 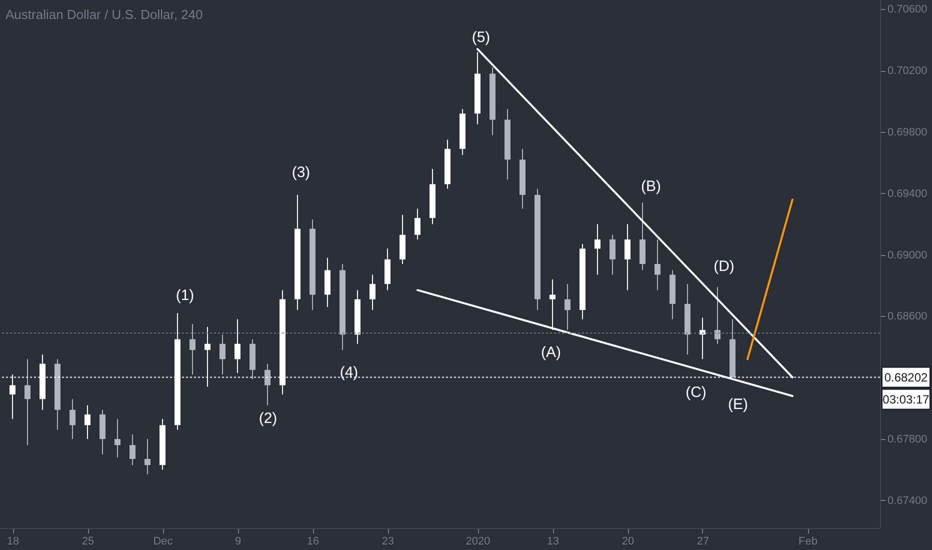 I want to click on x-tick-label: 2020, so click(x=478, y=542).